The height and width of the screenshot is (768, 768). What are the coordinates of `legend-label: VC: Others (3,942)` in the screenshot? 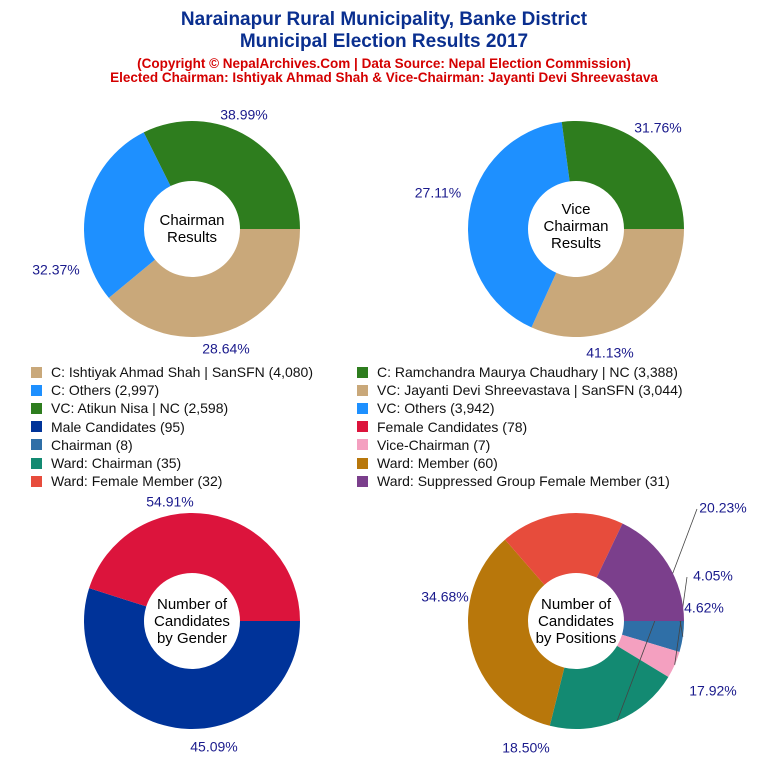 It's located at (436, 408).